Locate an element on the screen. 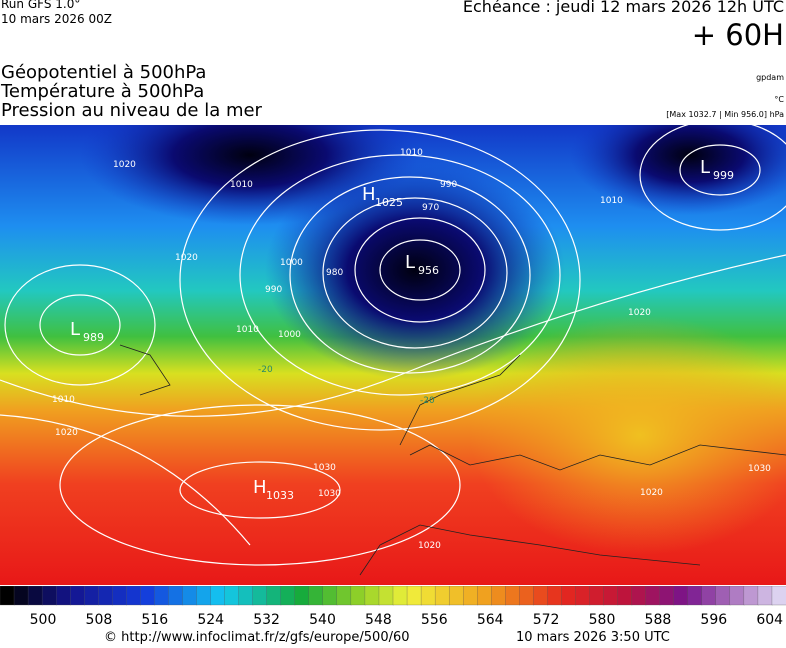 This screenshot has height=648, width=786. colorbar-label: 540 is located at coordinates (322, 620).